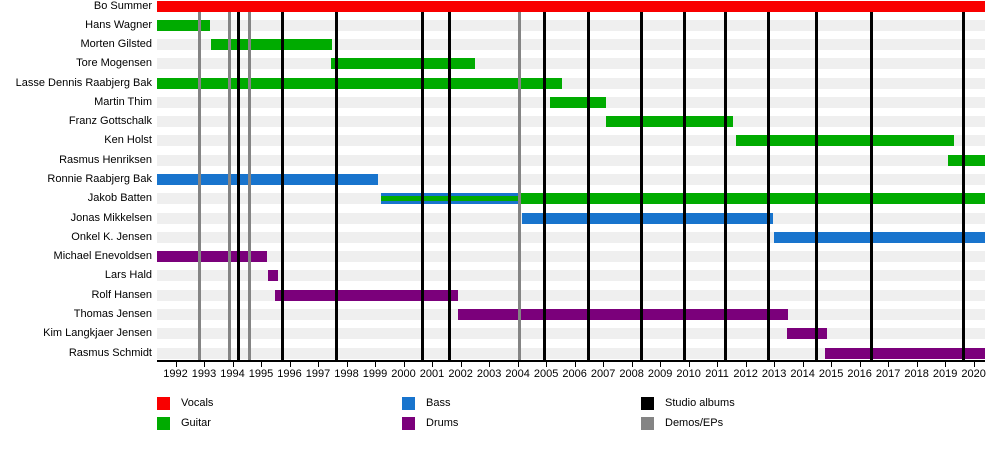 This screenshot has height=450, width=1000. Describe the element at coordinates (571, 6) in the screenshot. I see `member-bar-vocals` at that location.